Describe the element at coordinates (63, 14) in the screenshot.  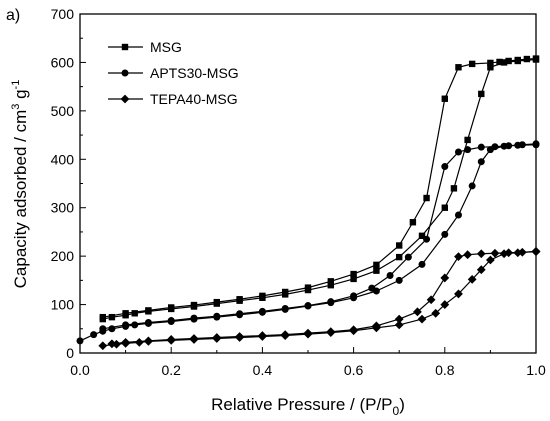
I see `y-tick-label: 700` at that location.